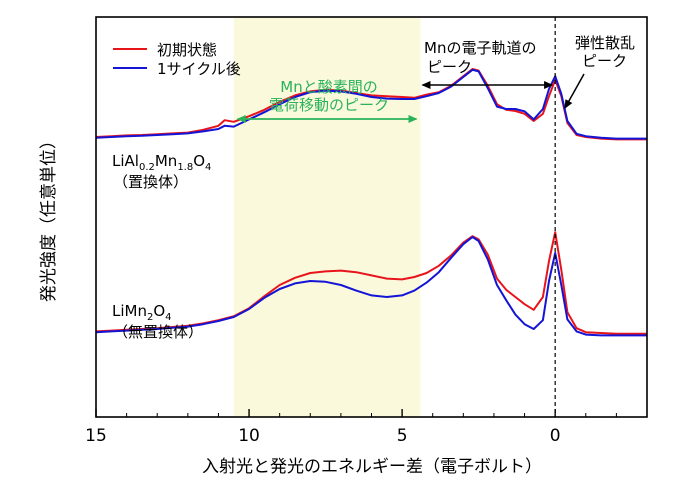 The width and height of the screenshot is (694, 481). I want to click on sample1-note: （置換体）, so click(150, 182).